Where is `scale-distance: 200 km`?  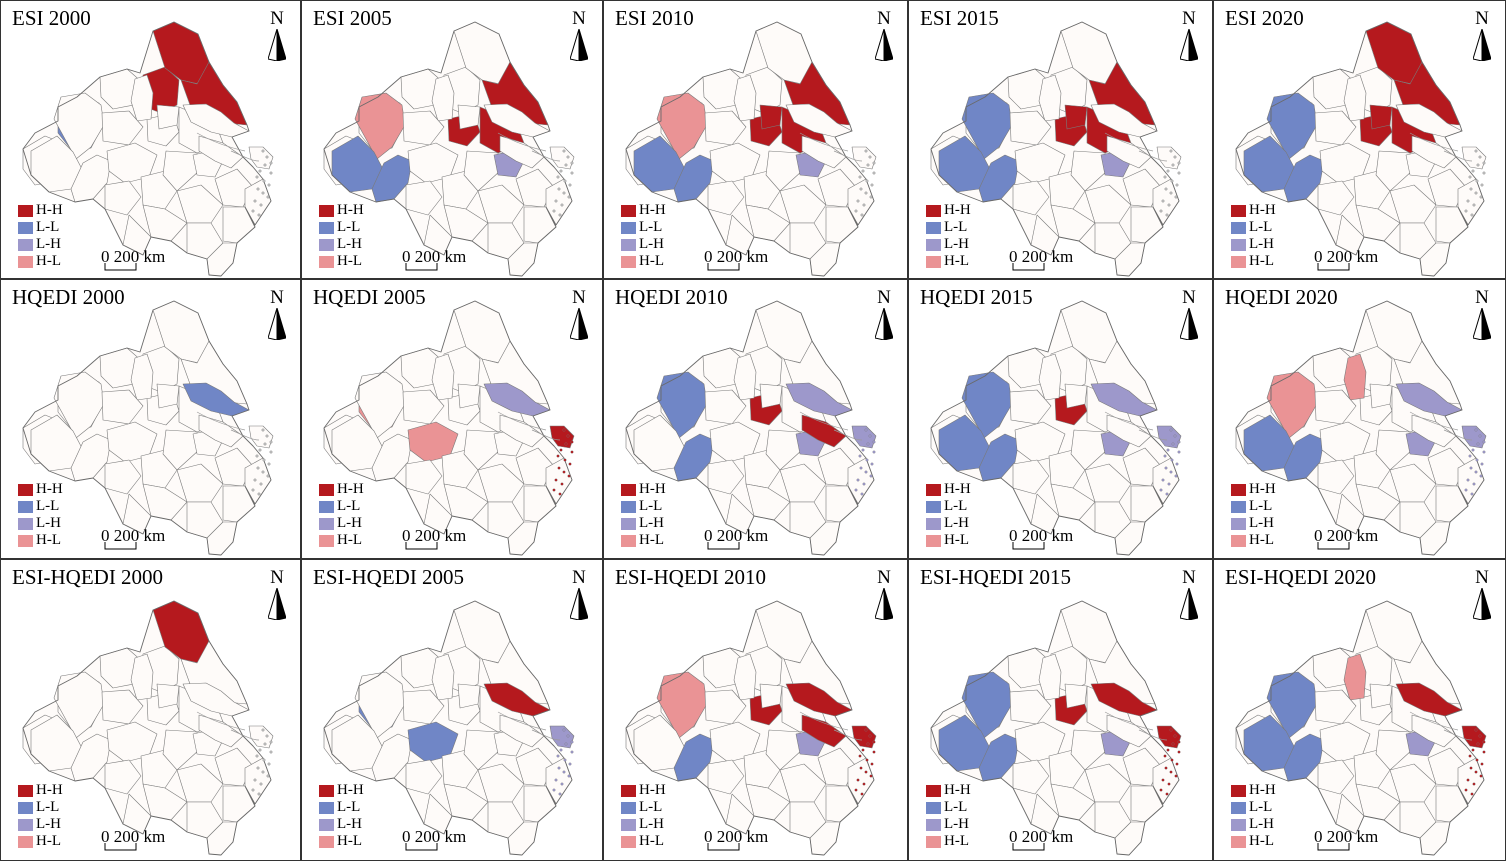 scale-distance: 200 km is located at coordinates (742, 836).